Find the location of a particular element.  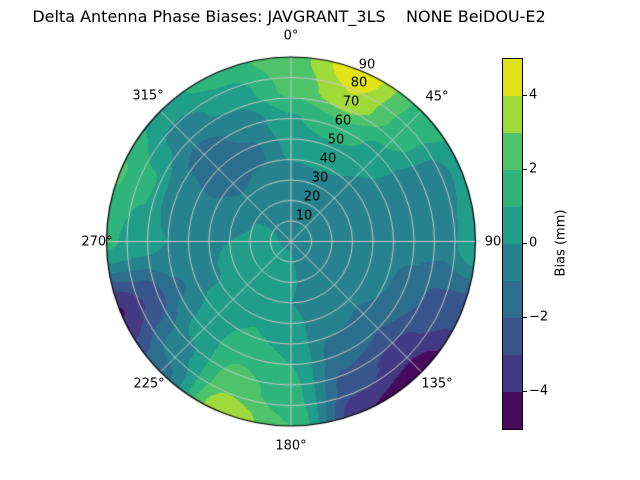

colorbar-tick-2: 2 is located at coordinates (533, 169).